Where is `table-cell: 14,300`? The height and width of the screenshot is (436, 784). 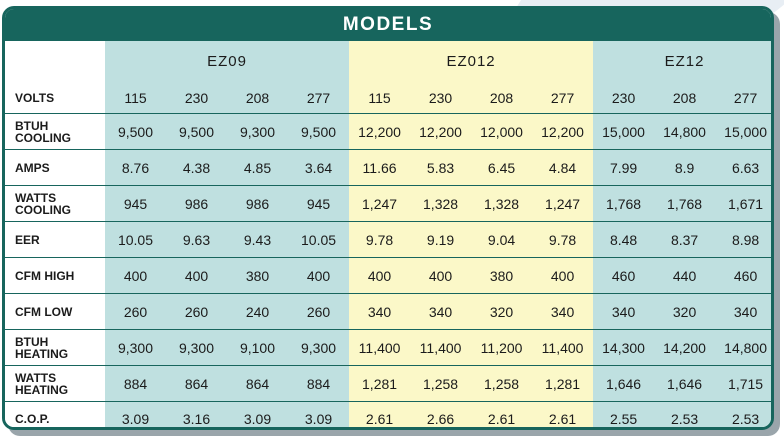 table-cell: 14,300 is located at coordinates (624, 347).